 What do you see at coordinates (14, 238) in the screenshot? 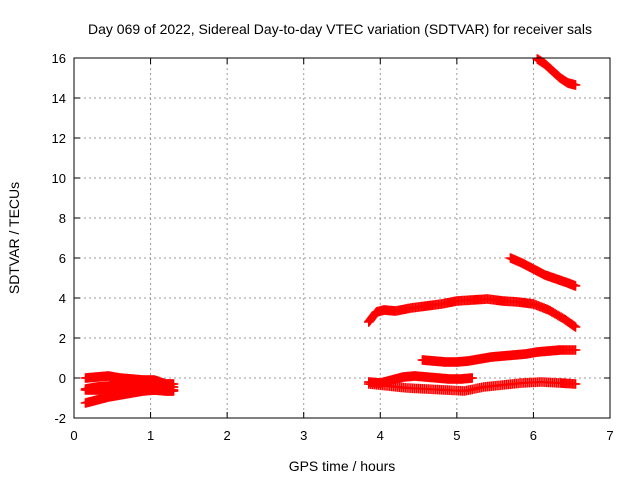
I see `y-axis-label: SDTVAR / TECUs` at bounding box center [14, 238].